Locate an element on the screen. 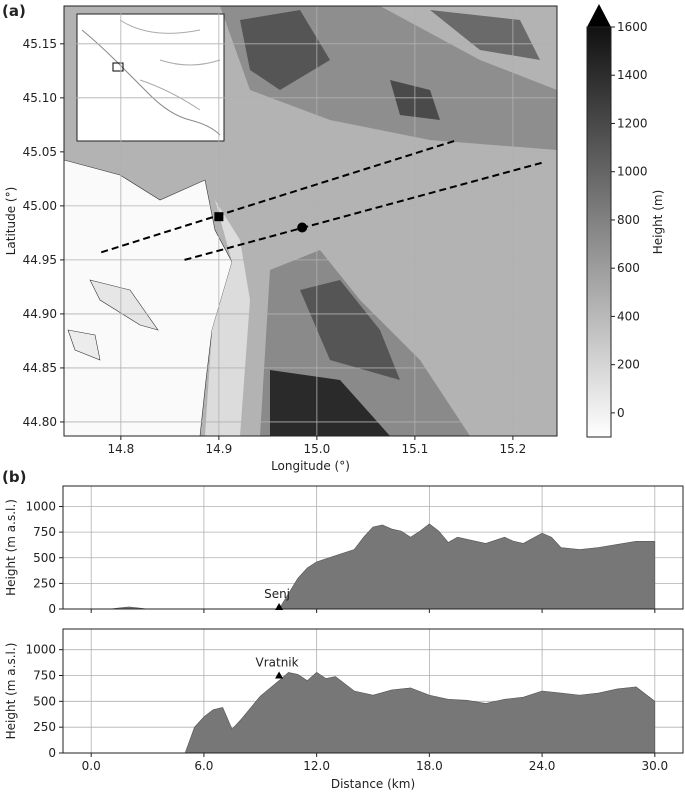 Image resolution: width=685 pixels, height=796 pixels. y-tick-label: 45.10 is located at coordinates (40, 98).